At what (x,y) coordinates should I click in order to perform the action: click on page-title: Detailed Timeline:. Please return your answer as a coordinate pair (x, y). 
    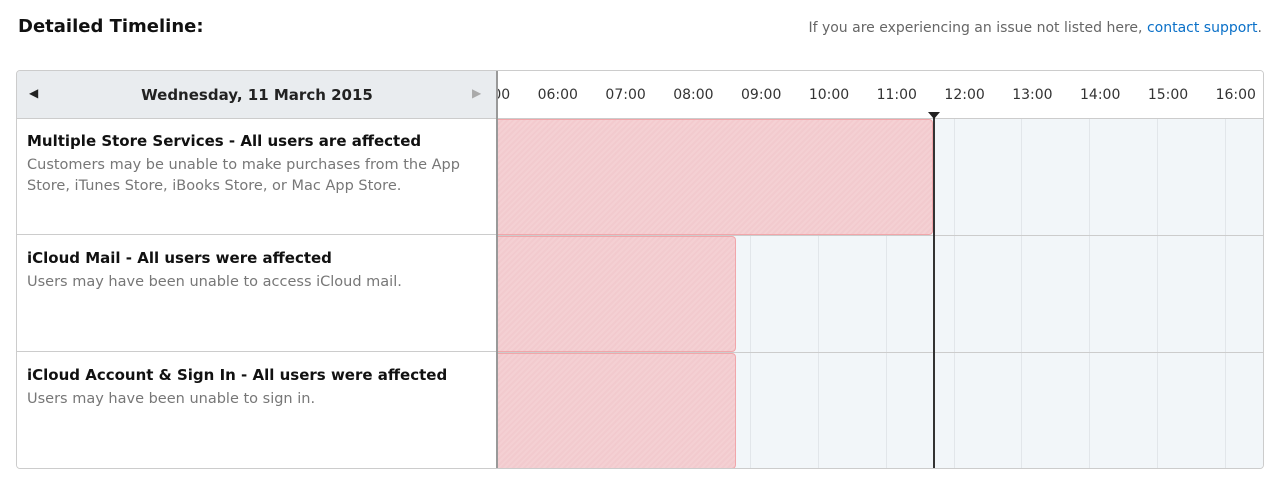
    Looking at the image, I should click on (111, 26).